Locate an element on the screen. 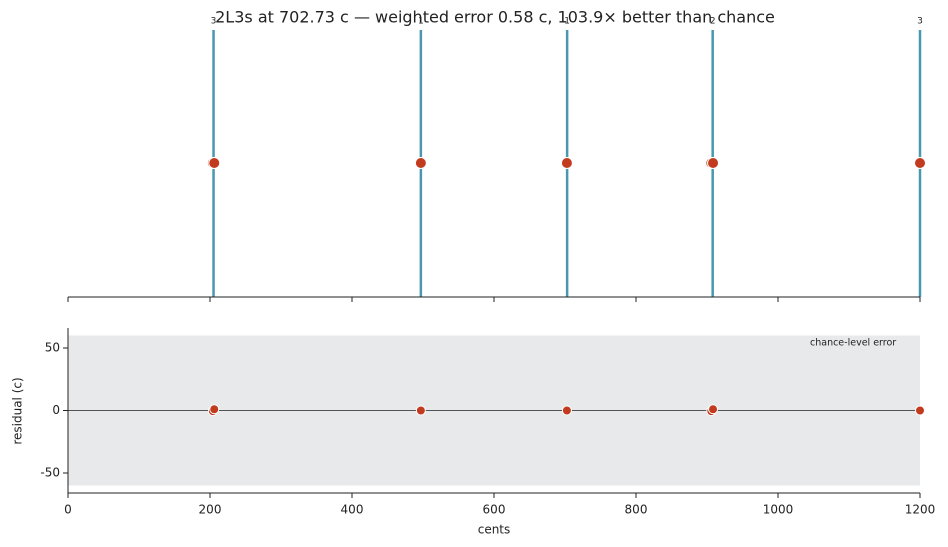 The width and height of the screenshot is (948, 547). x-tick-label: 0 is located at coordinates (68, 510).